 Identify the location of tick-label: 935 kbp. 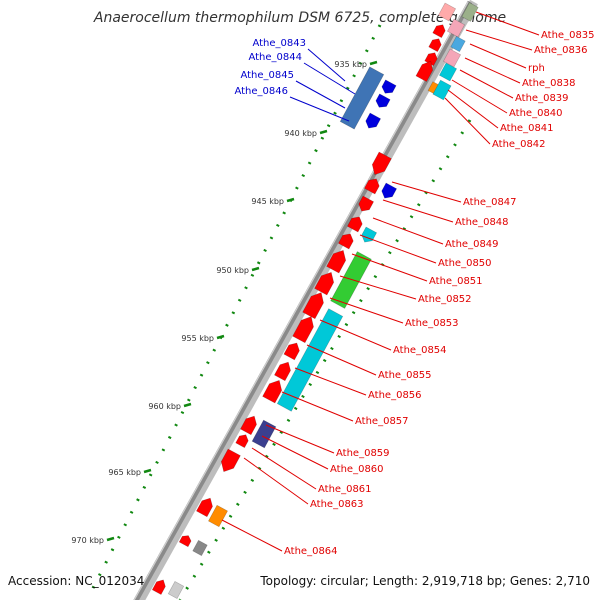
(350, 64).